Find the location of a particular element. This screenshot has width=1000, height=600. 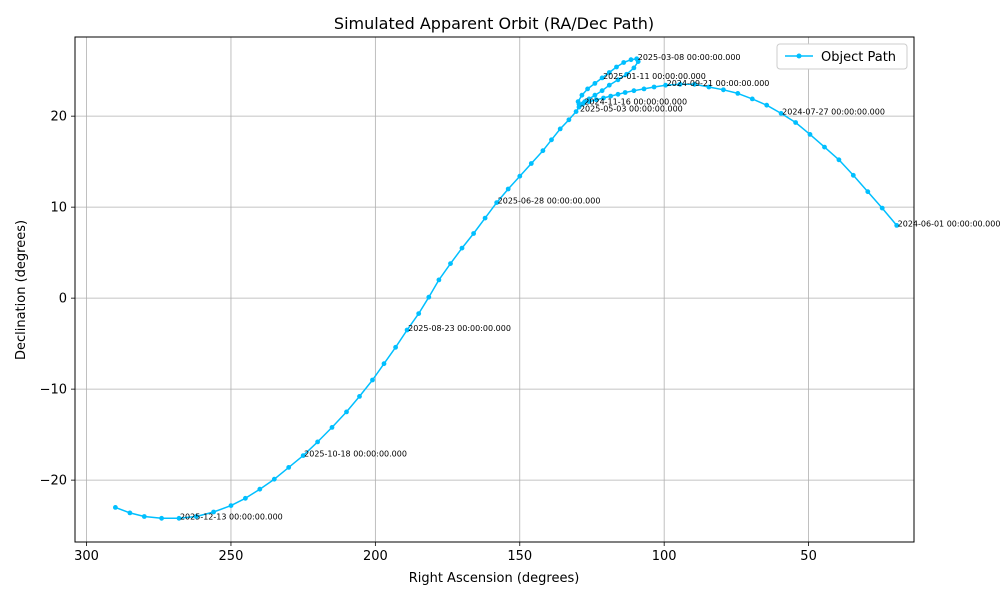

x-tick-label: 150 is located at coordinates (519, 556).